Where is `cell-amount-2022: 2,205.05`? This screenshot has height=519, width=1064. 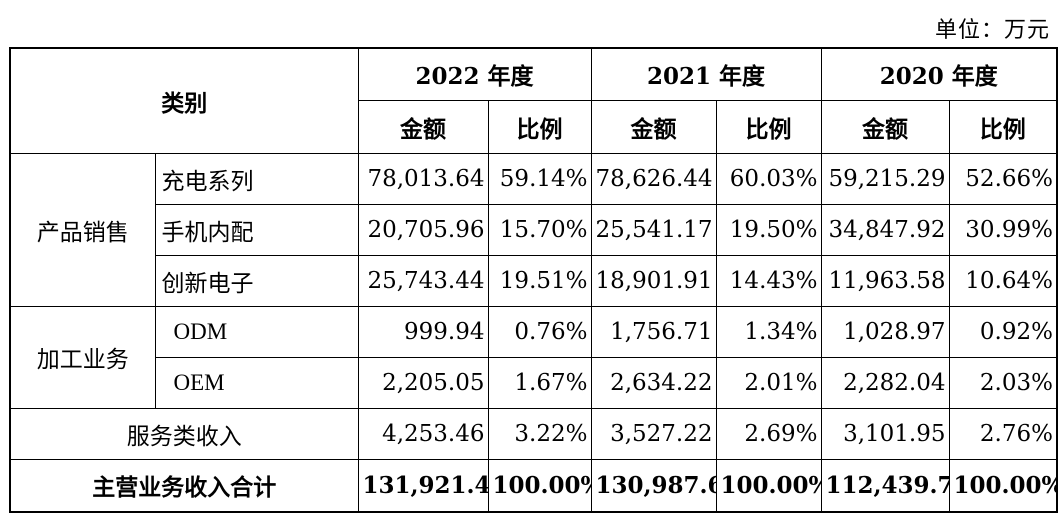
cell-amount-2022: 2,205.05 is located at coordinates (423, 382).